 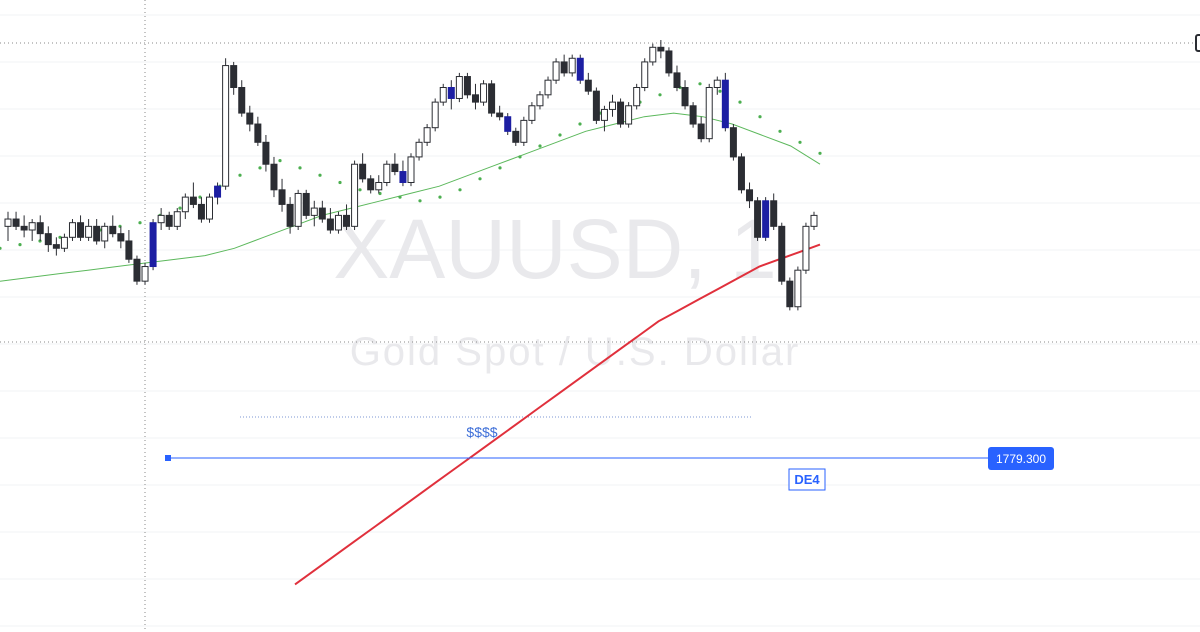 What do you see at coordinates (1197, 43) in the screenshot?
I see `scale-edge-marker` at bounding box center [1197, 43].